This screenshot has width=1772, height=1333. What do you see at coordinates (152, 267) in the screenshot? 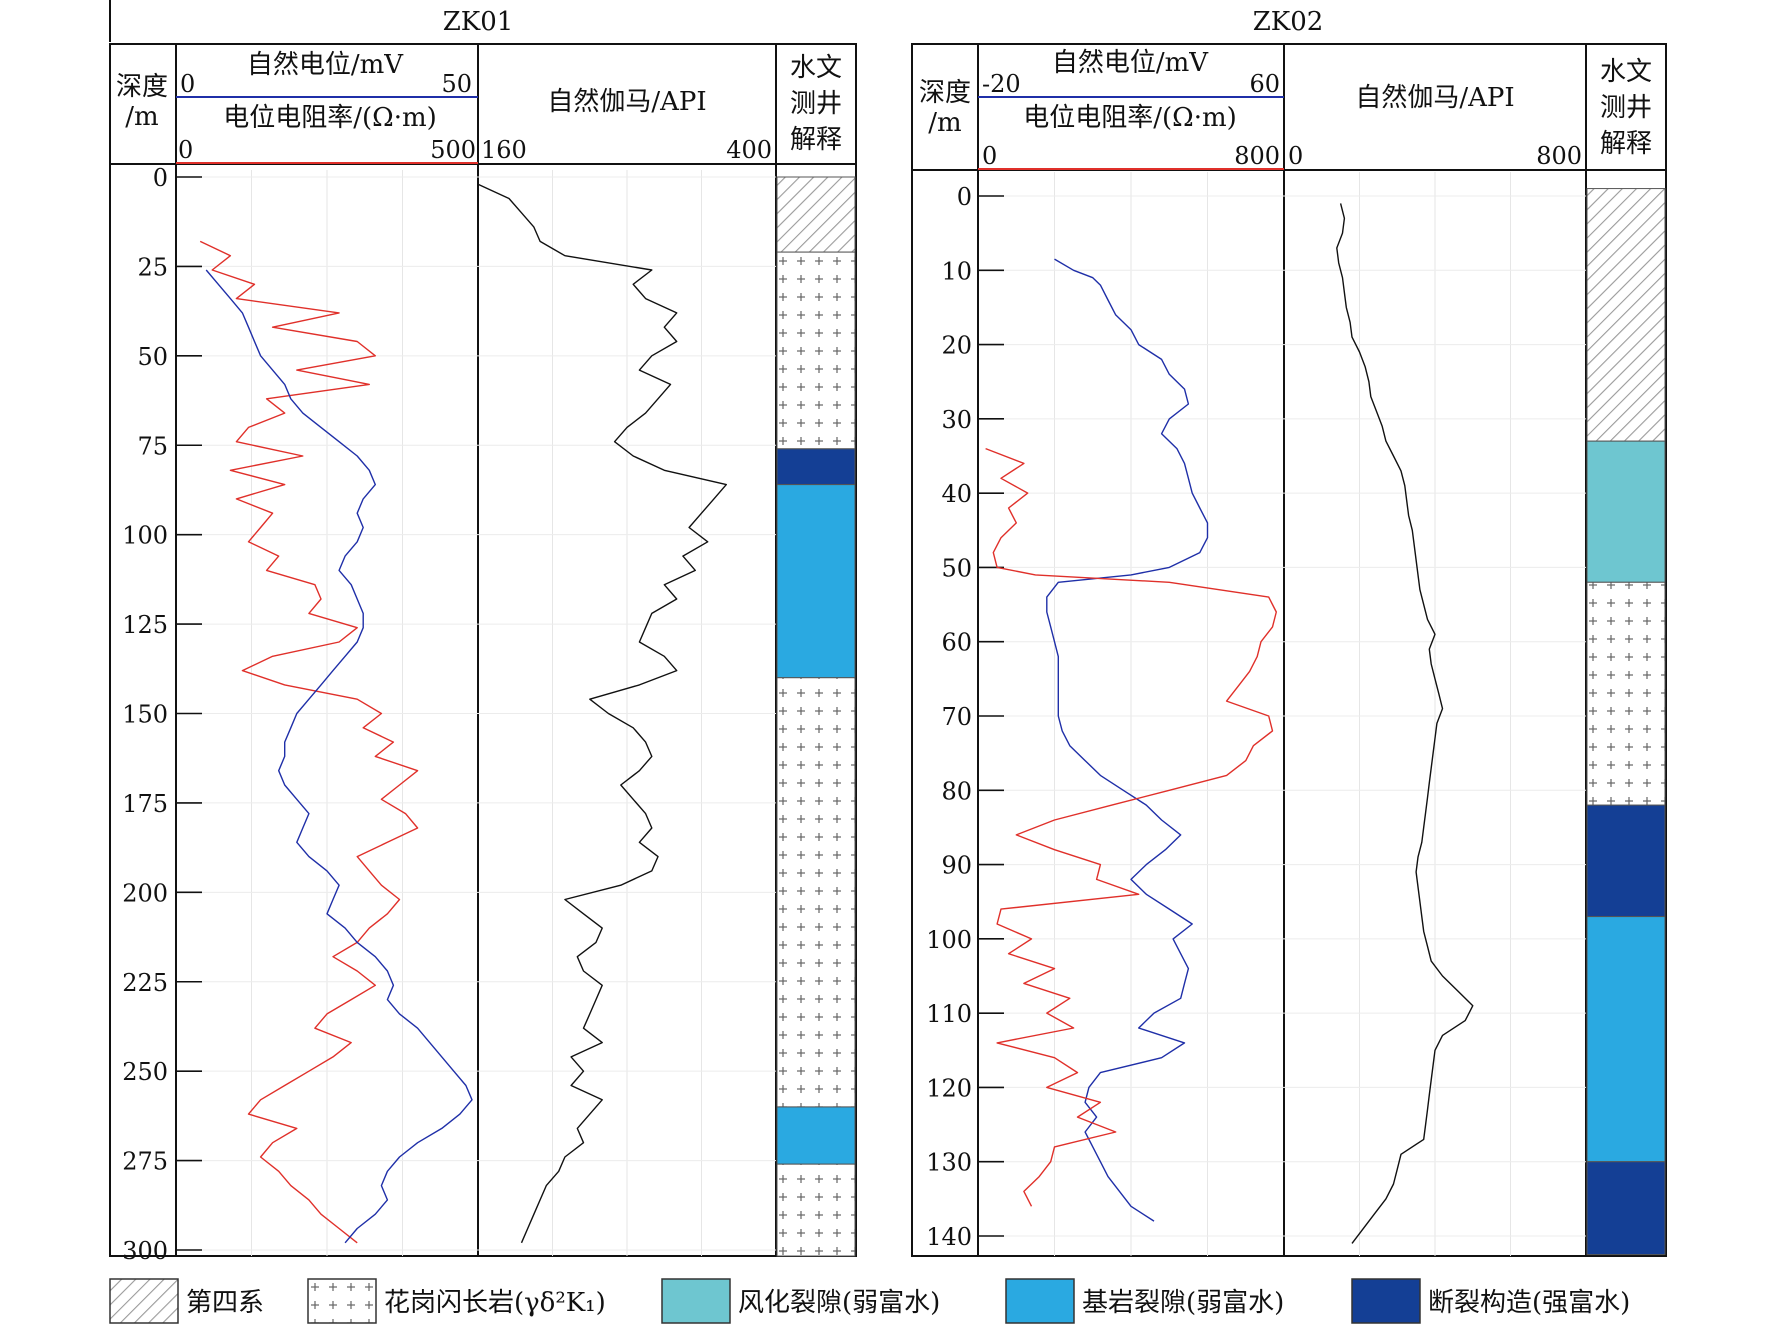
I see `depth-tick-label: 25` at bounding box center [152, 267].